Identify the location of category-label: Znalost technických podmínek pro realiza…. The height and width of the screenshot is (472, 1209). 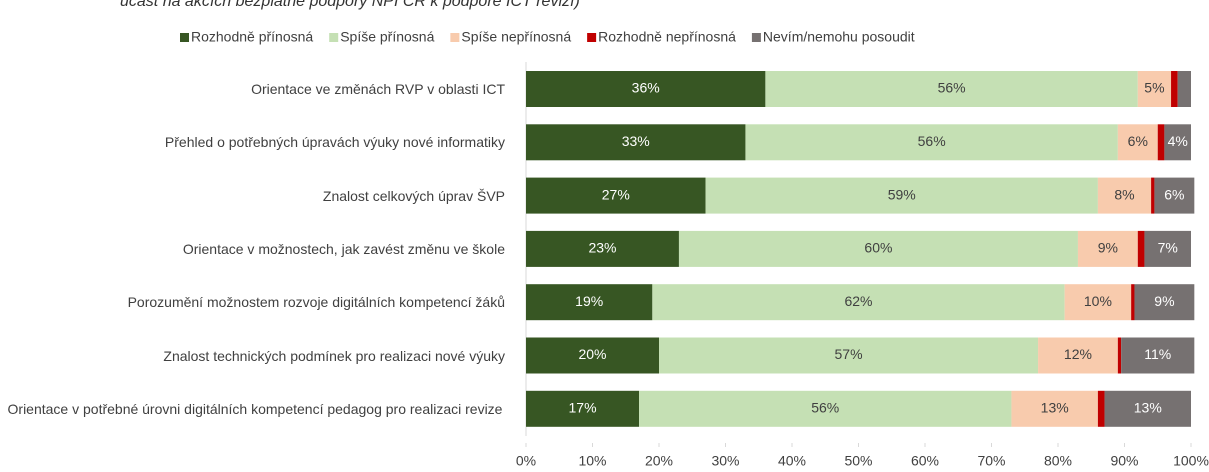
(334, 355).